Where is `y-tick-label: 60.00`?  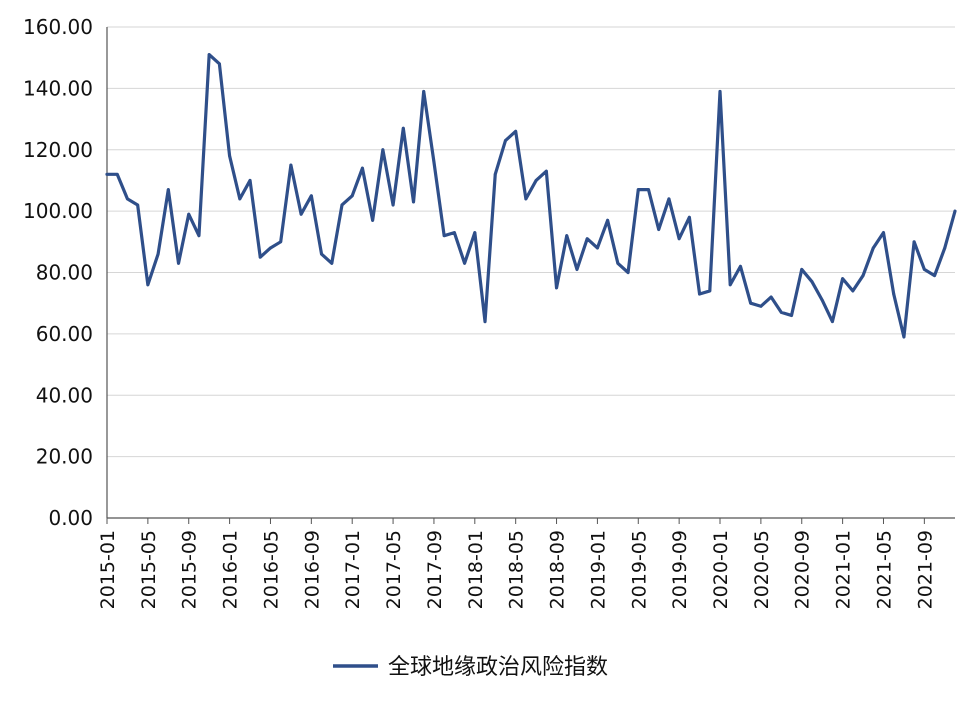 y-tick-label: 60.00 is located at coordinates (64, 334).